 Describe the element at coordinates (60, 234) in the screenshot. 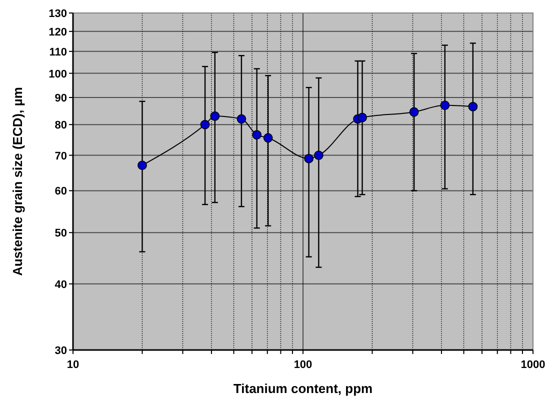

I see `y-tick-label: 50` at that location.